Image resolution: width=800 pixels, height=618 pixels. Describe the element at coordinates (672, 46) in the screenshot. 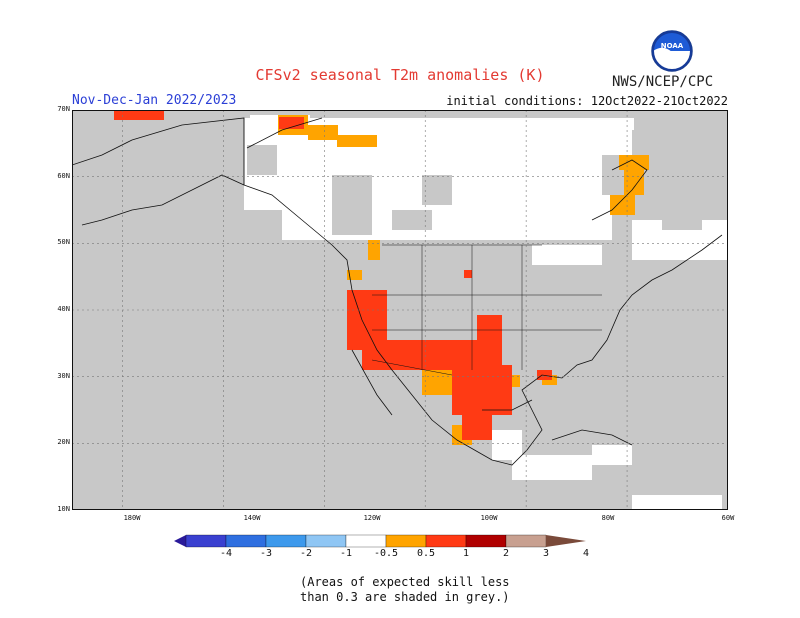

I see `noaa-logo-text: NOAA` at that location.